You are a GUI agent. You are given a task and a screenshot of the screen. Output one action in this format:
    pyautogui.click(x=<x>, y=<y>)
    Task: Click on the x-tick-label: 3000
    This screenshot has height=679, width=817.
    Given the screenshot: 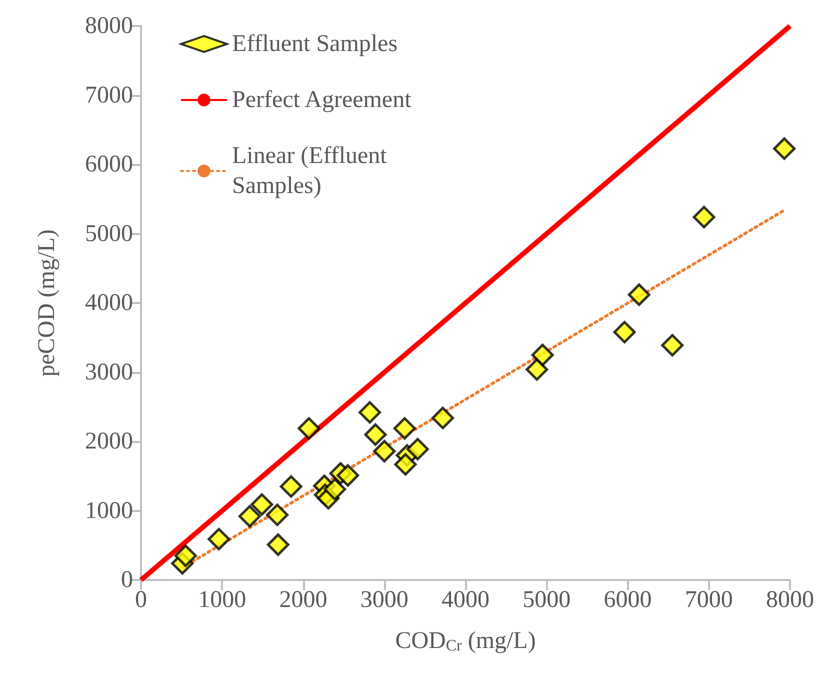 What is the action you would take?
    pyautogui.click(x=384, y=600)
    